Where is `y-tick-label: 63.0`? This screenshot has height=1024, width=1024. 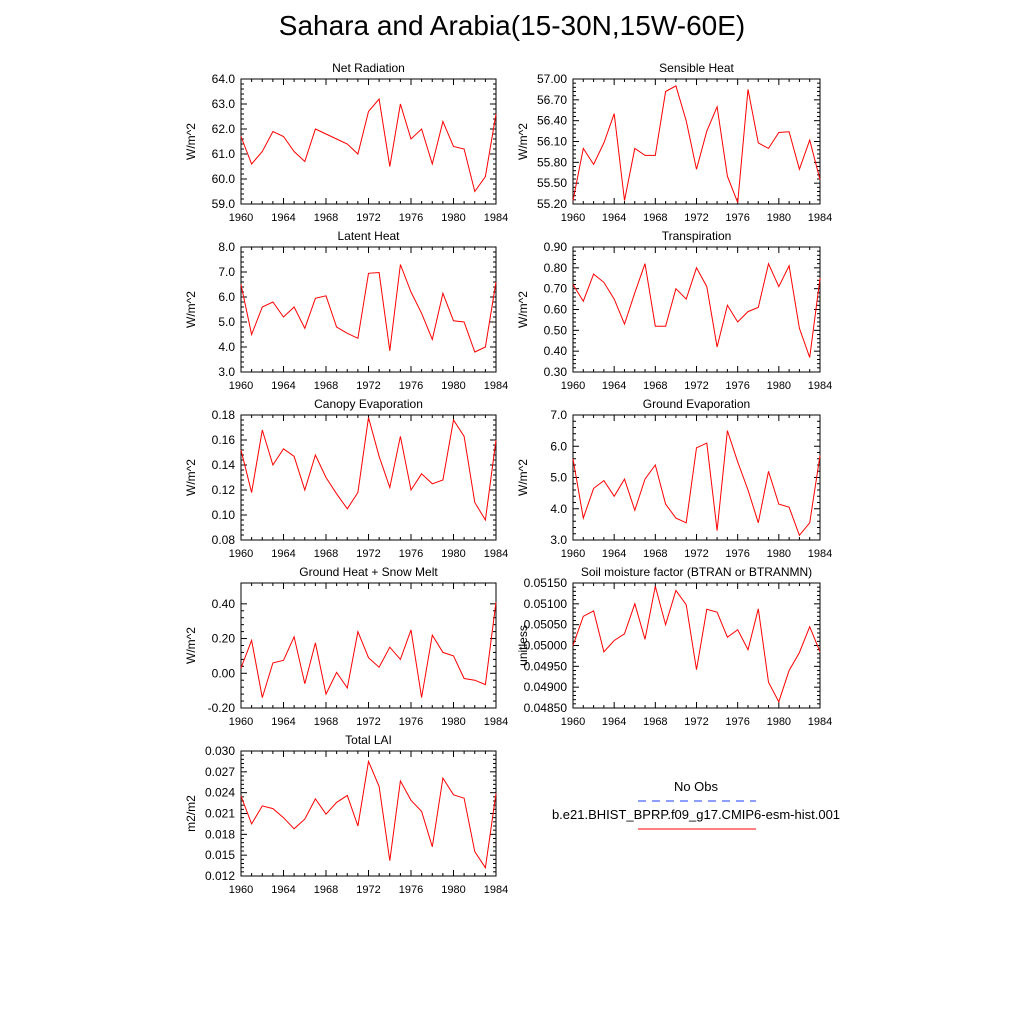
y-tick-label: 63.0 is located at coordinates (224, 104).